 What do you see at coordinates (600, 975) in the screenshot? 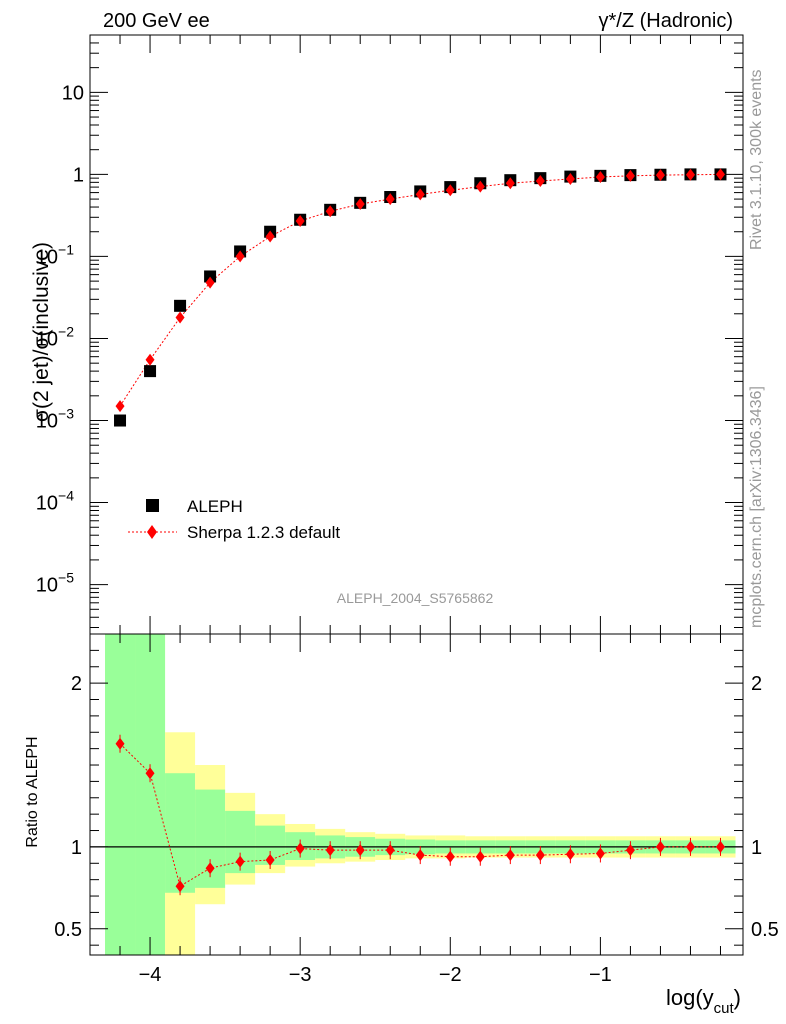
I see `x-tick-label: −1` at bounding box center [600, 975].